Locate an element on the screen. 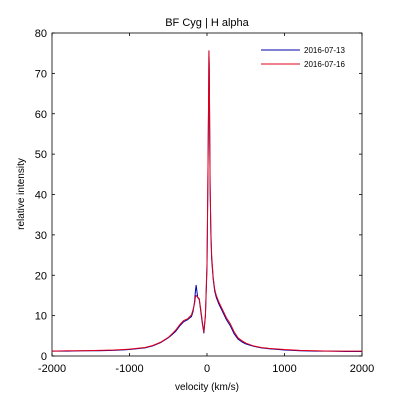  legend-label: 2016-07-16 is located at coordinates (324, 64).